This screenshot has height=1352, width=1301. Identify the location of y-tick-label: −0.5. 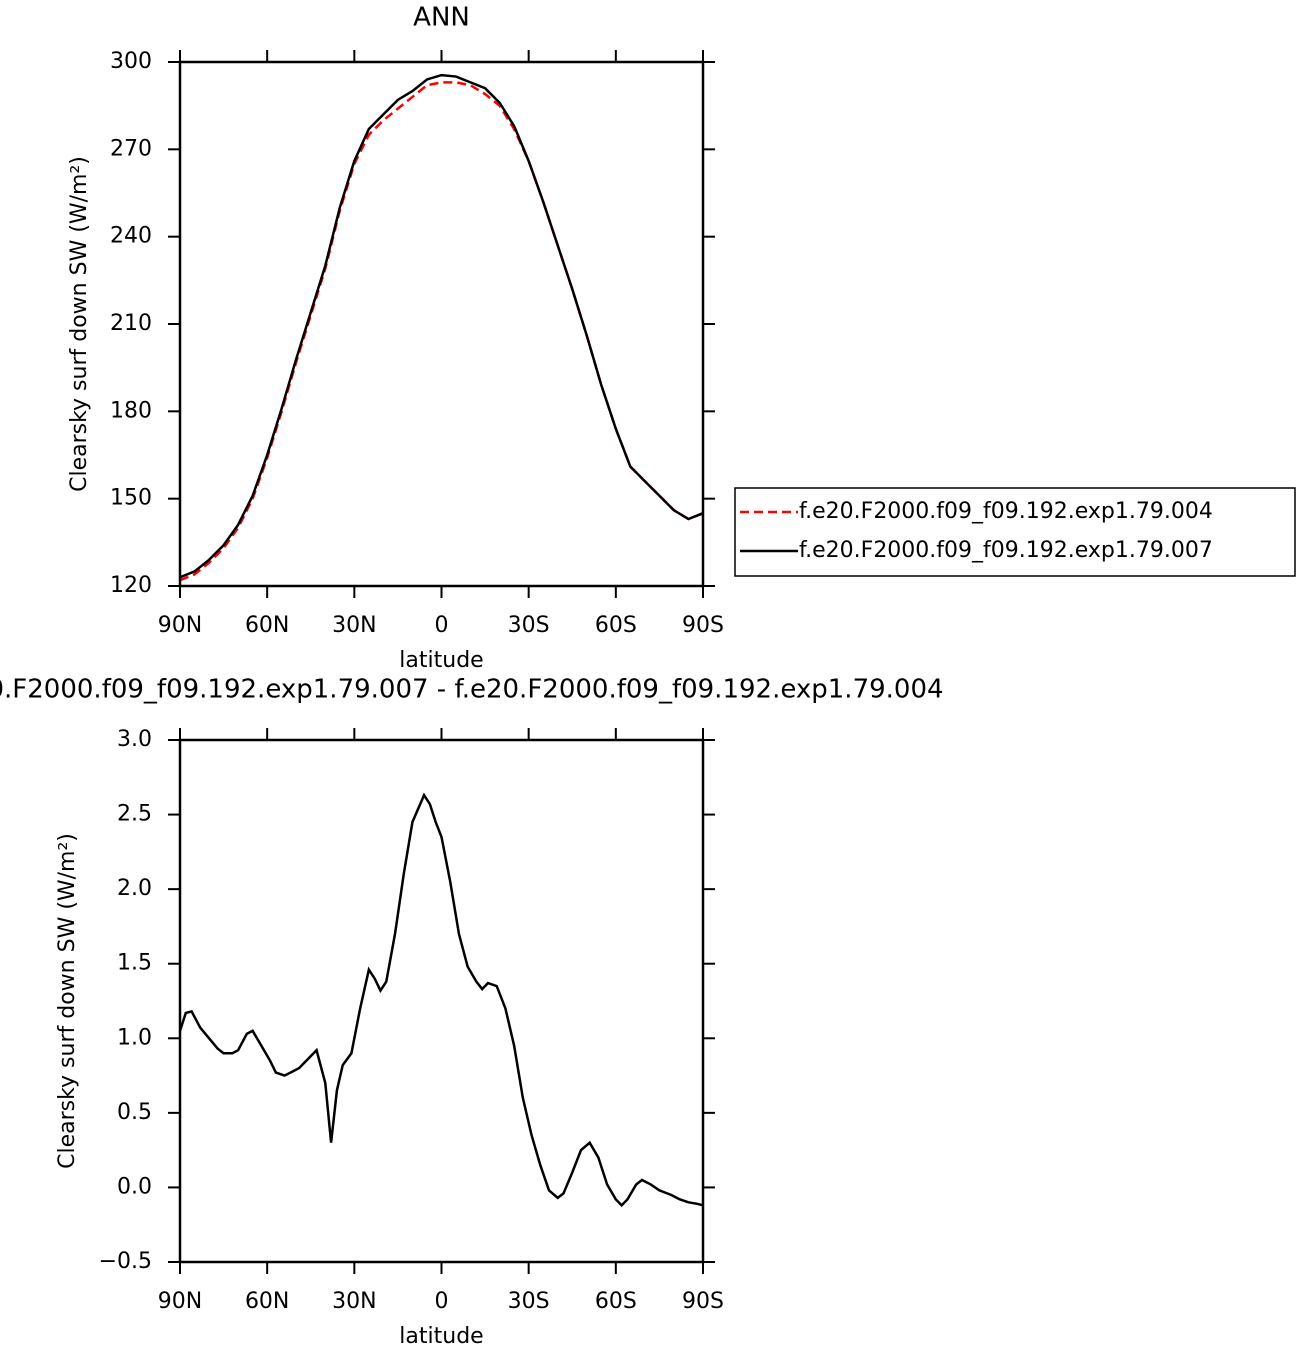
(125, 1261).